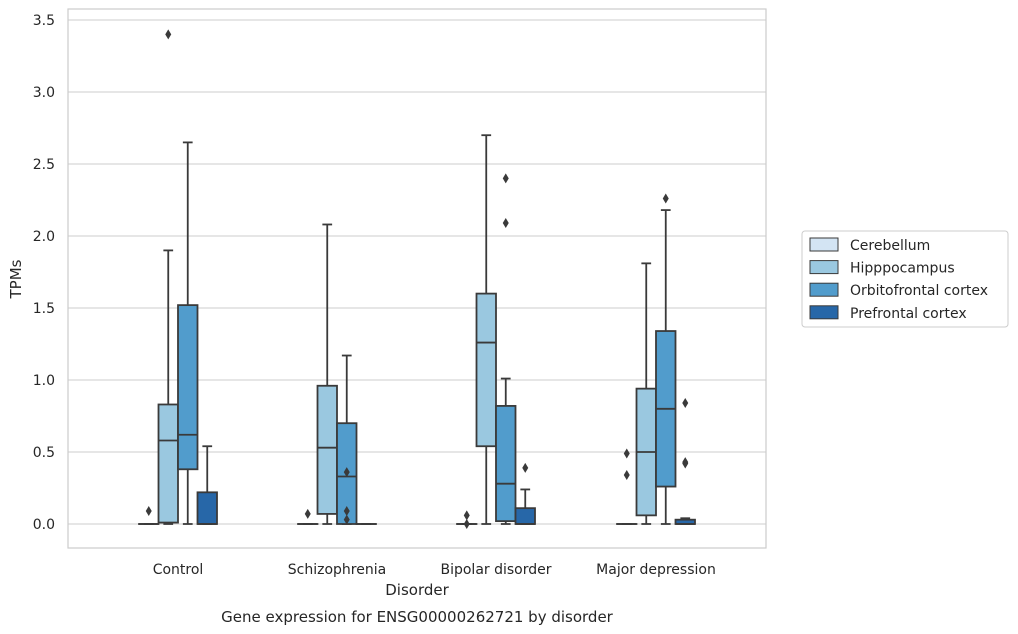 The width and height of the screenshot is (1018, 634). I want to click on y-tick-label: 0.0, so click(44, 525).